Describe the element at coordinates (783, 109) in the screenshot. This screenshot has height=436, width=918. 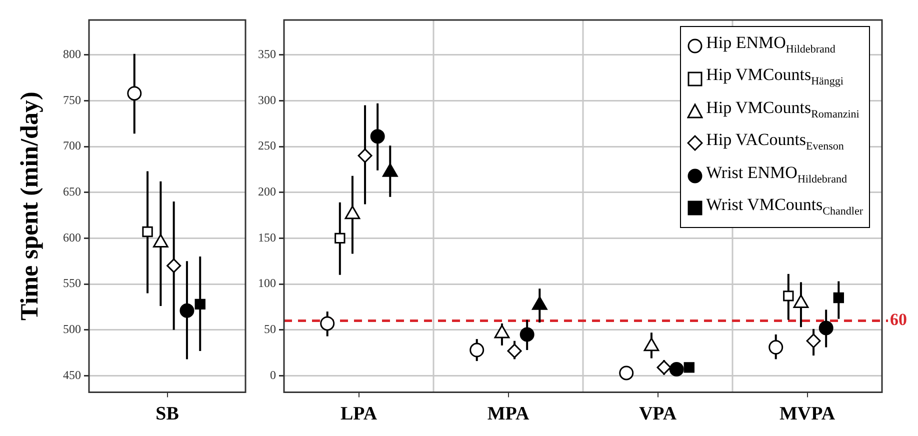
I see `legend-label: Hip VMCounts$_{Romanzini}$` at that location.